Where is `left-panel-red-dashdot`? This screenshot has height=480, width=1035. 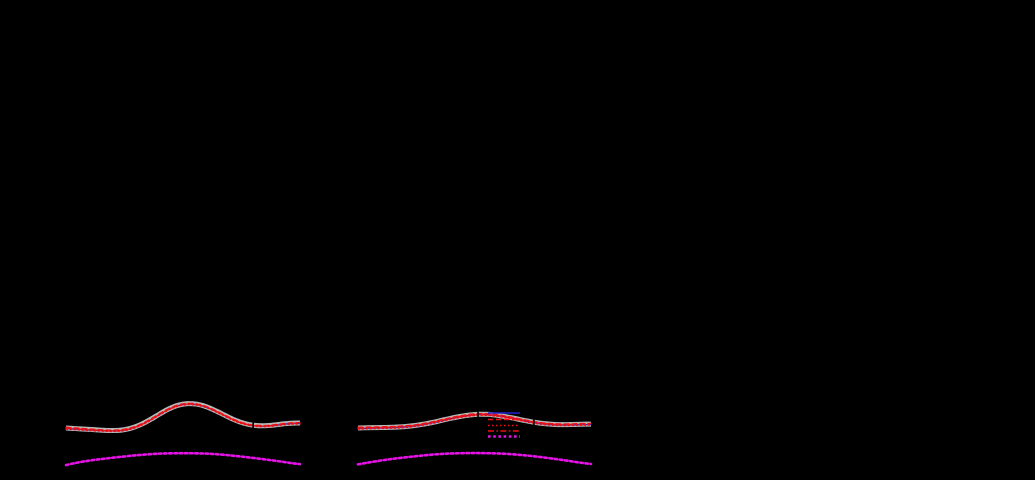 left-panel-red-dashdot is located at coordinates (183, 417).